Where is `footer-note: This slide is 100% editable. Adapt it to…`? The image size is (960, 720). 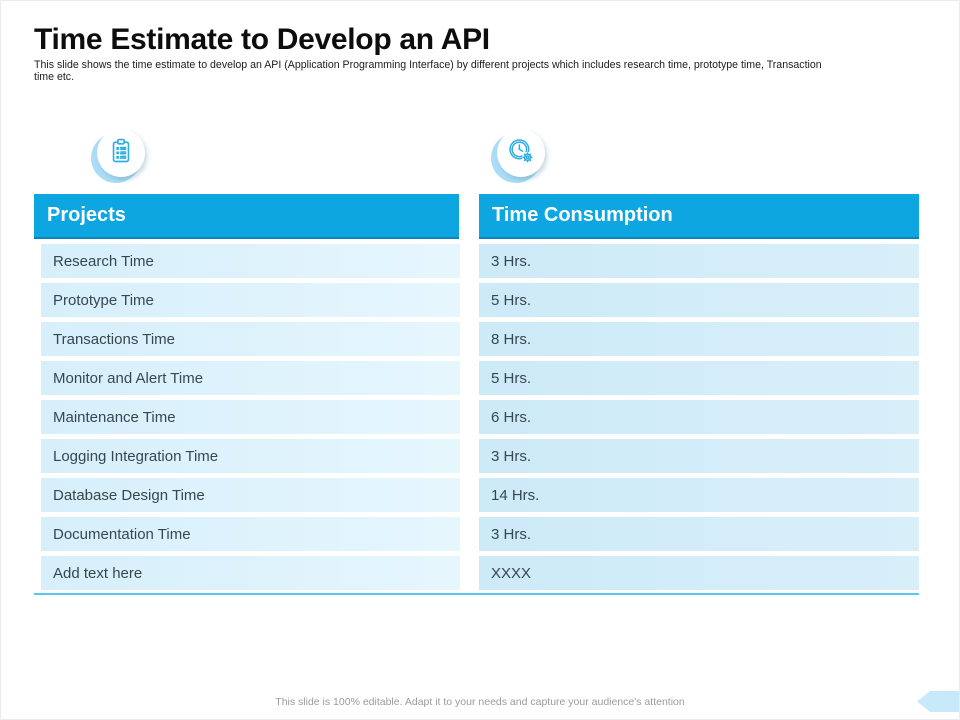 footer-note: This slide is 100% editable. Adapt it to… is located at coordinates (480, 702).